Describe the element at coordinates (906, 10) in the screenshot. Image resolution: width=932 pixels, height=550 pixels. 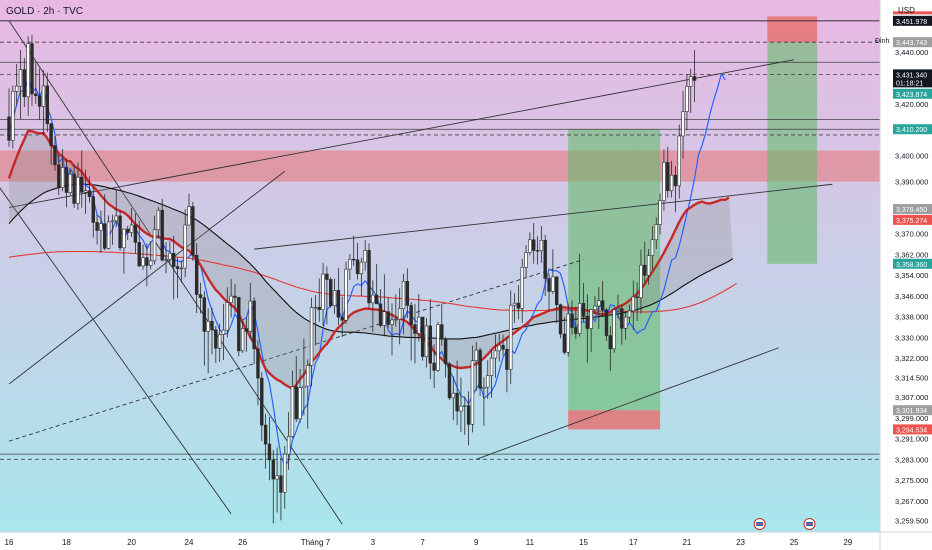
I see `currency-label: USD` at that location.